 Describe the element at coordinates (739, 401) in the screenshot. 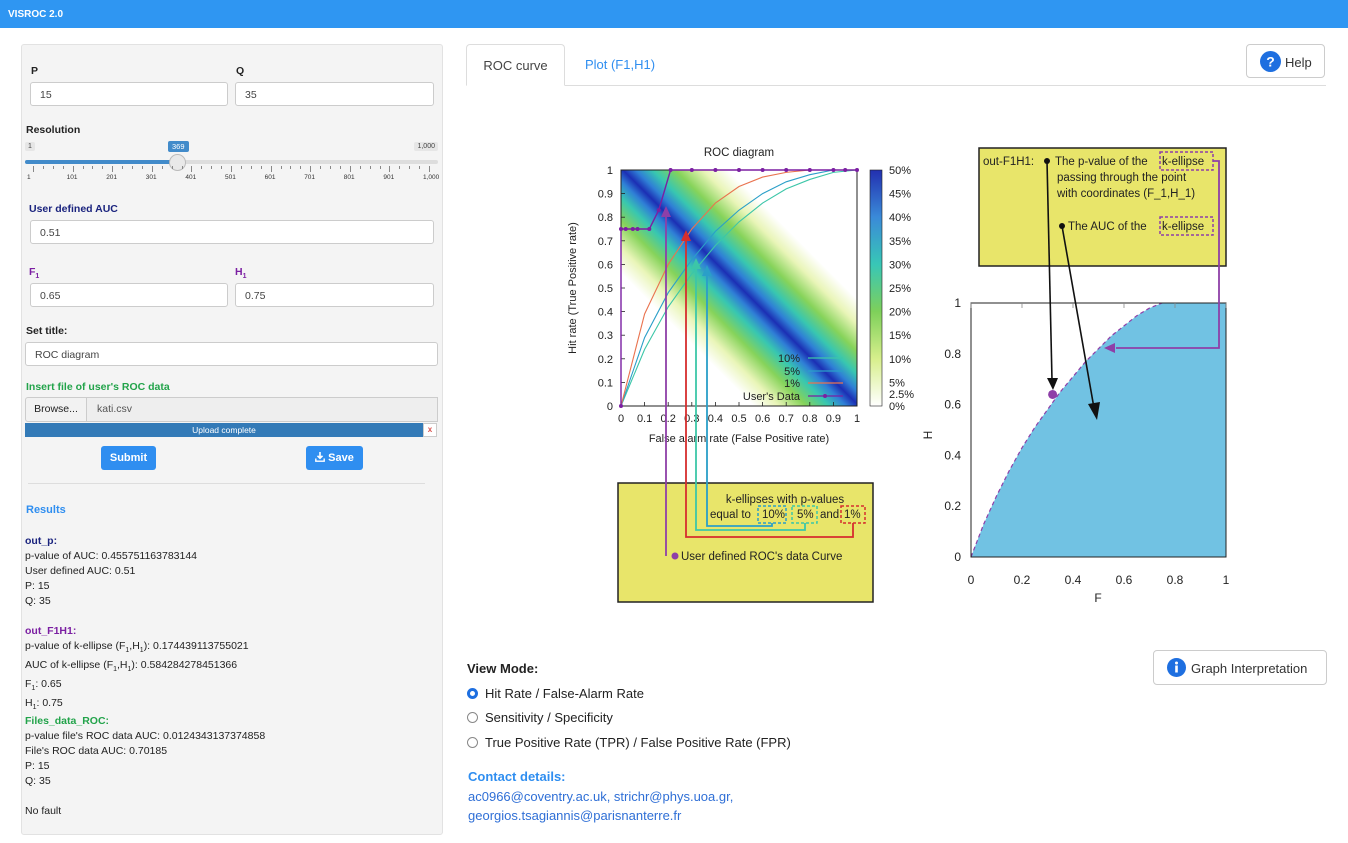

I see `arrow-pct10` at that location.